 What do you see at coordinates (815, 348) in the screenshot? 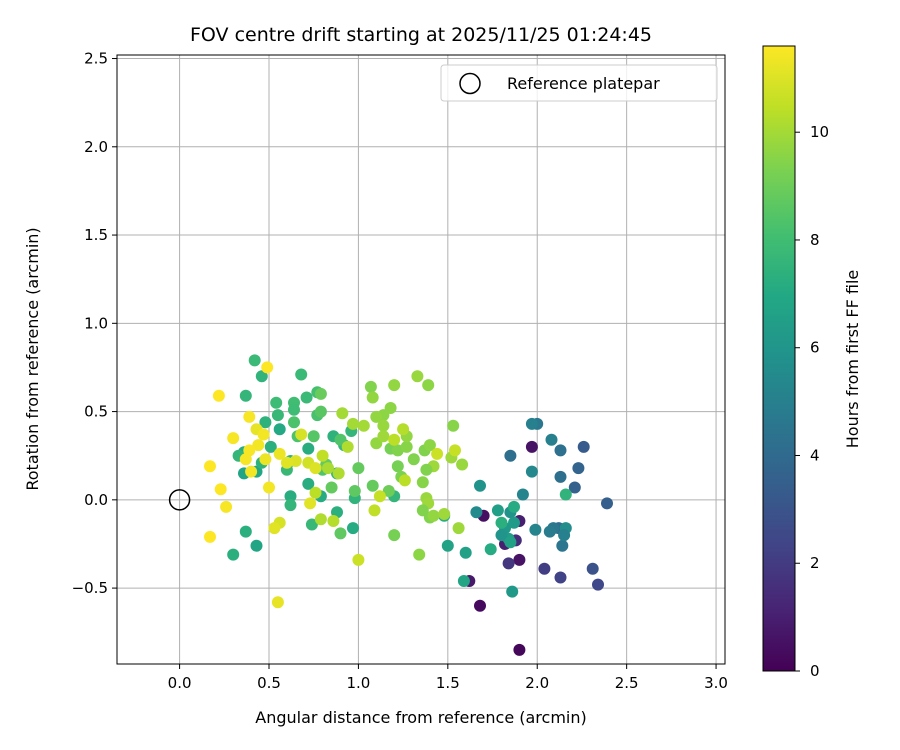
I see `colorbar-tick-label: 6` at bounding box center [815, 348].